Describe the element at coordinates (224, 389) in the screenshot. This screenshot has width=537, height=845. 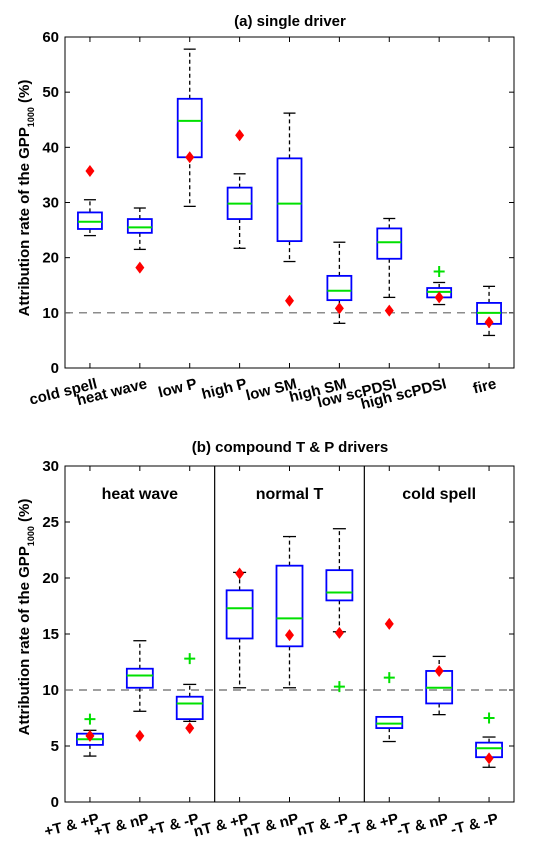
I see `x-tick-label: high P` at that location.